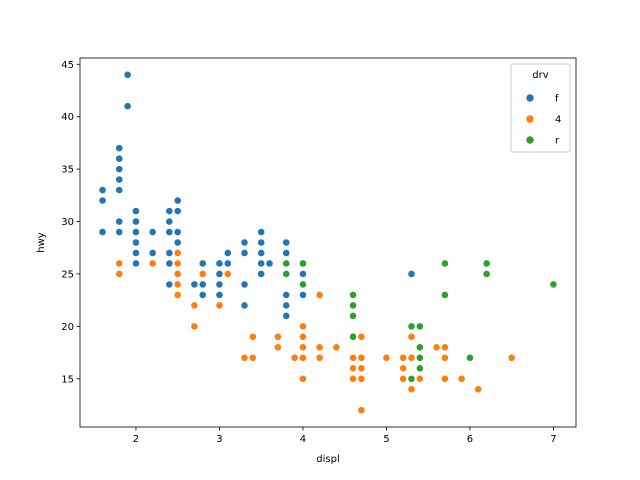 This screenshot has height=480, width=640. I want to click on legend-box, so click(540, 108).